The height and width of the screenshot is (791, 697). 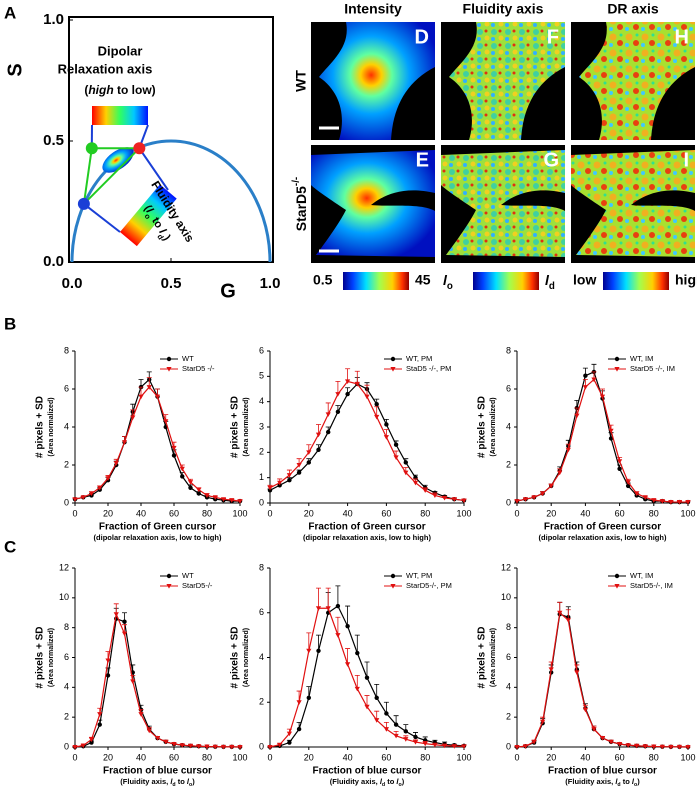 I want to click on dr-label: Relaxation axis, so click(x=105, y=68).